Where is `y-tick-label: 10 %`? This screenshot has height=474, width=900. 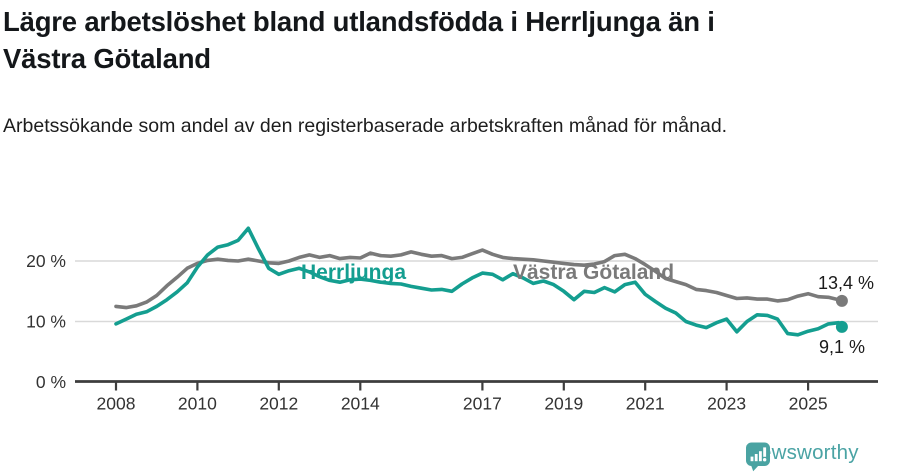
y-tick-label: 10 % is located at coordinates (46, 322).